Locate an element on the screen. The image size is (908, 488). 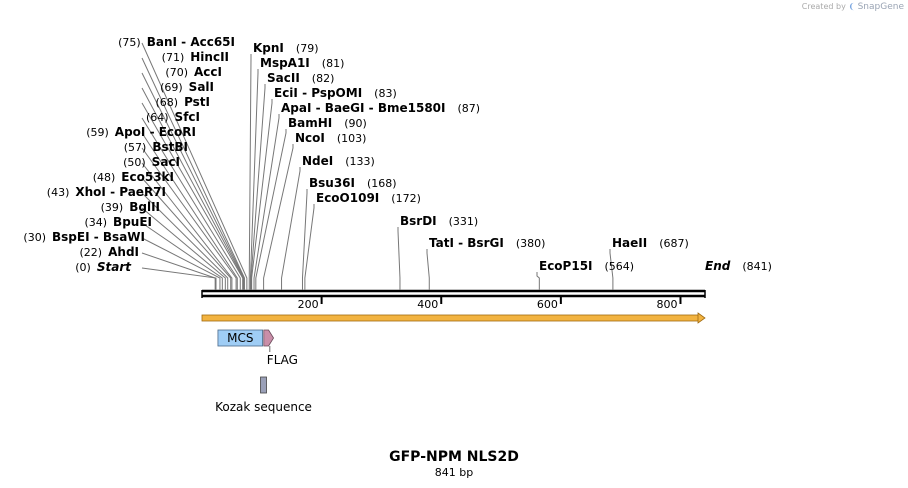
site-label-psti: (68) PstI is located at coordinates (182, 102).